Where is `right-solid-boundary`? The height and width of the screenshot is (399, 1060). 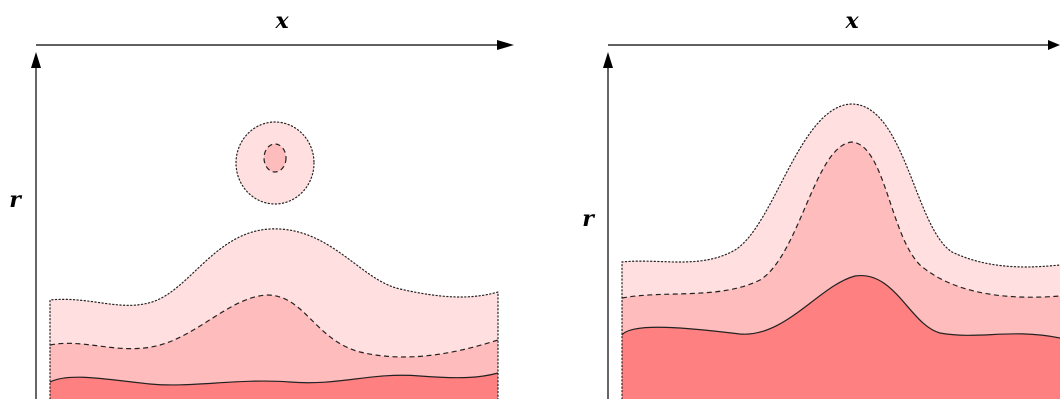
right-solid-boundary is located at coordinates (840, 307).